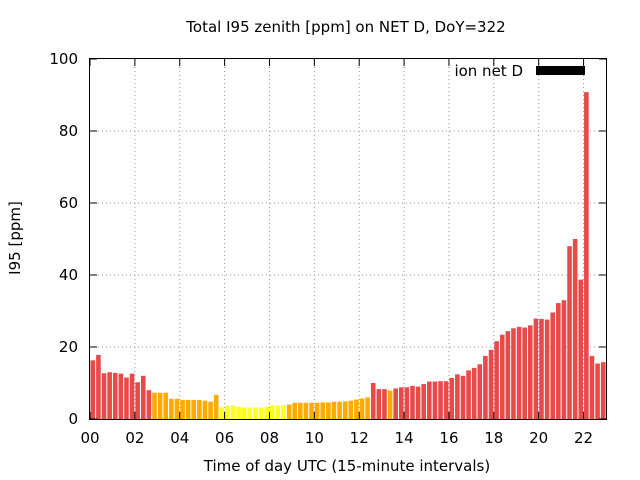 The height and width of the screenshot is (480, 640). I want to click on x-tick-label: 22, so click(583, 438).